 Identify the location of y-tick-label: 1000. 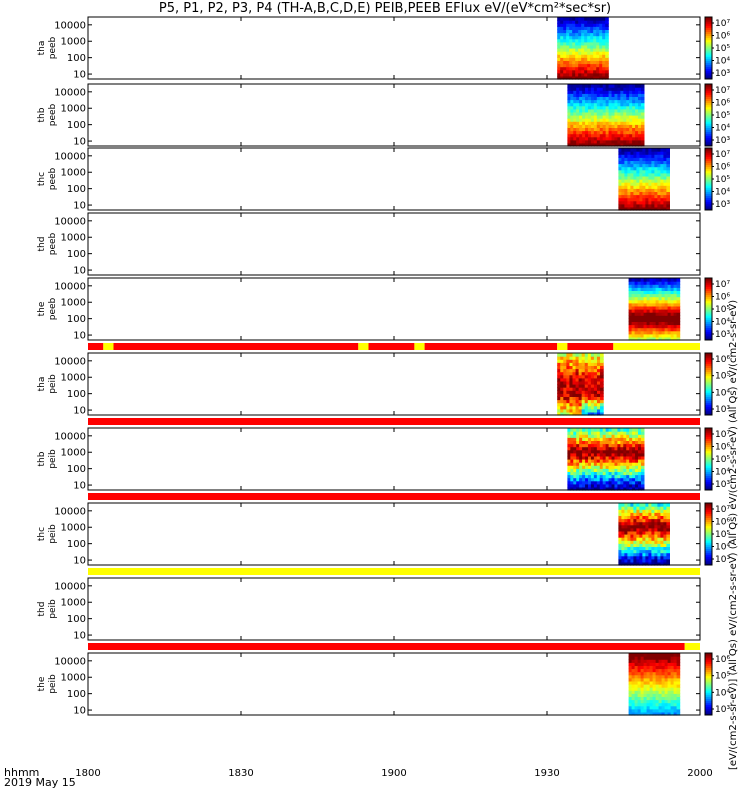
(73, 528).